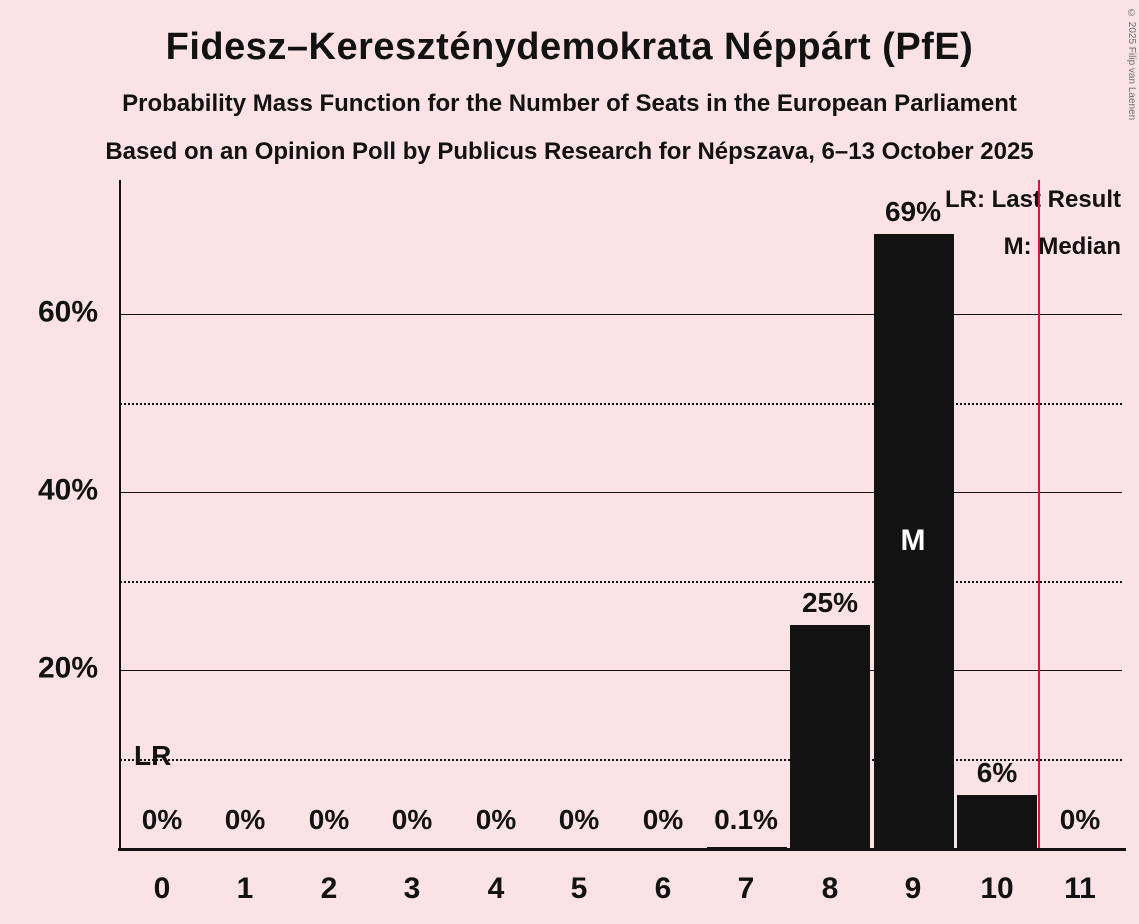 The width and height of the screenshot is (1139, 924). I want to click on chart-title: Fidesz–Kereszténydemokrata Néppárt (PfE), so click(569, 47).